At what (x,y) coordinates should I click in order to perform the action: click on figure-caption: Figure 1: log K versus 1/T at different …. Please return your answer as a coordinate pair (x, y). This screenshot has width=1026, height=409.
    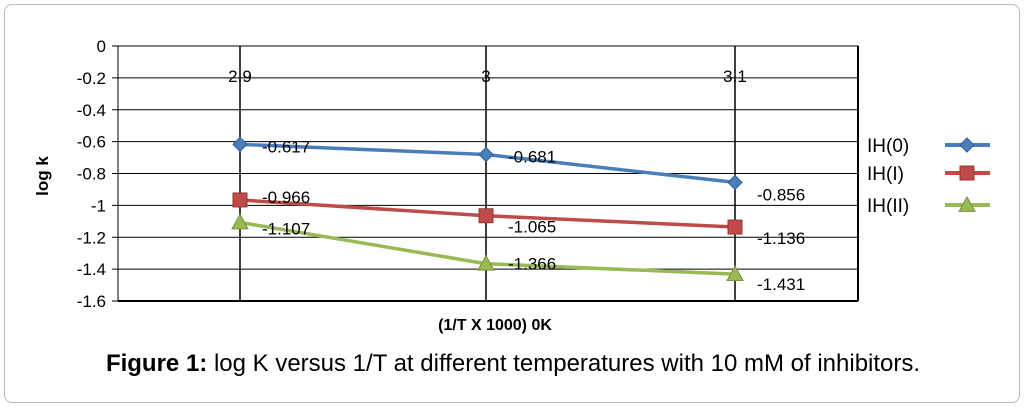
    Looking at the image, I should click on (513, 364).